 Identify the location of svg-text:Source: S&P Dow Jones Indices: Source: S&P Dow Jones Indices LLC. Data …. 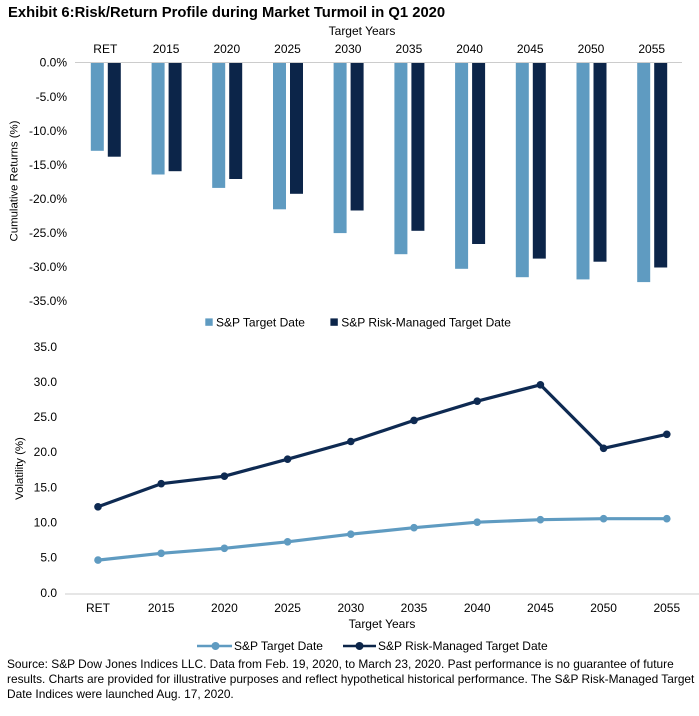
(340, 664).